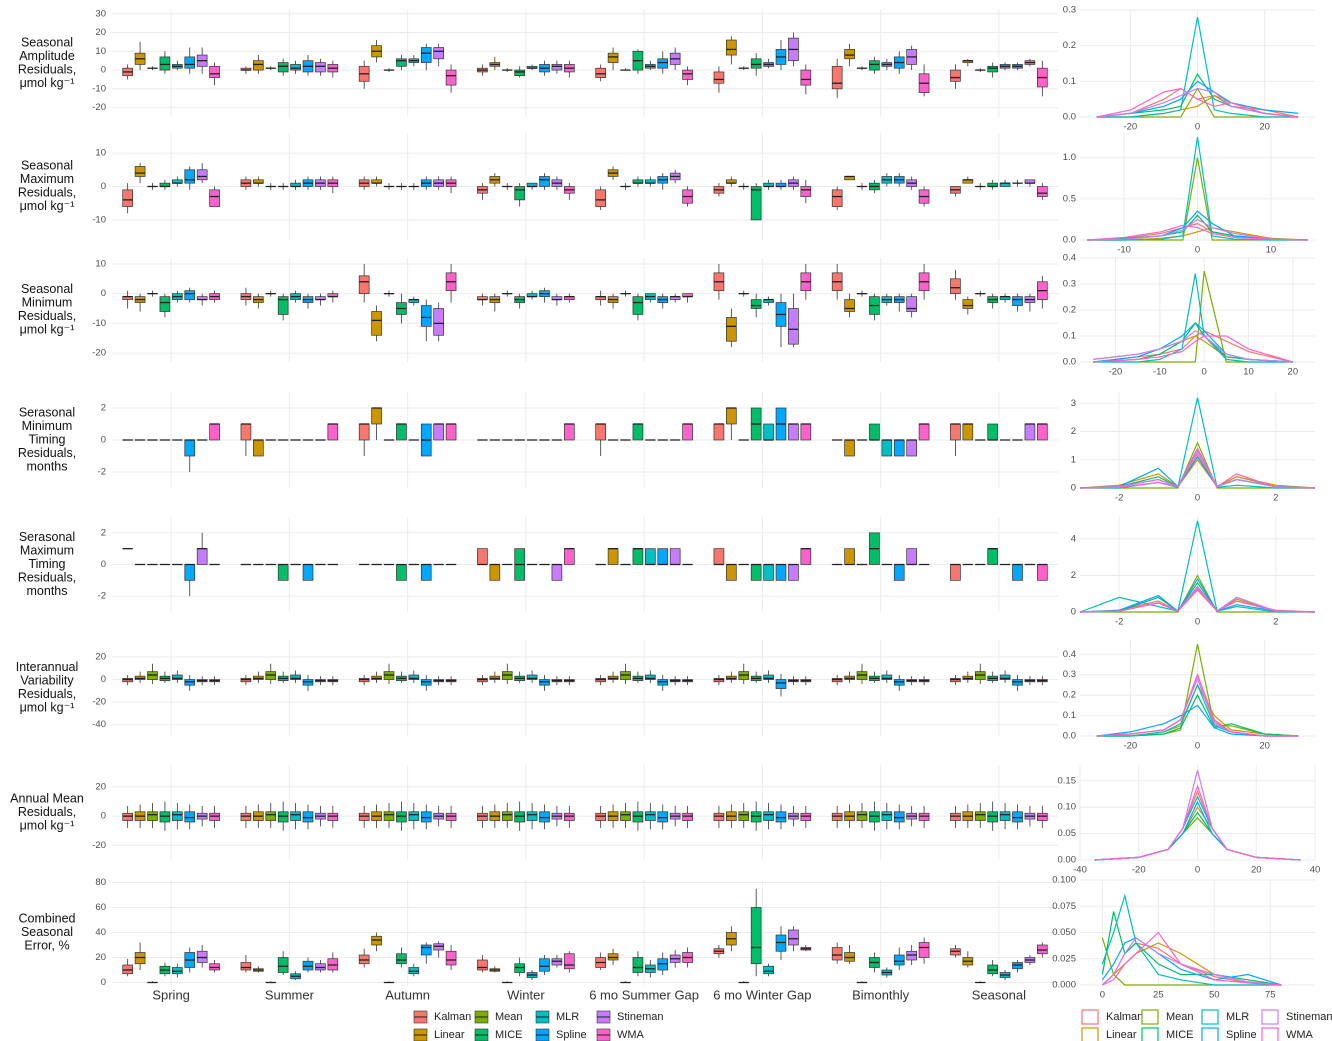 The height and width of the screenshot is (1041, 1332). I want to click on y-axis-label: Combined, so click(47, 918).